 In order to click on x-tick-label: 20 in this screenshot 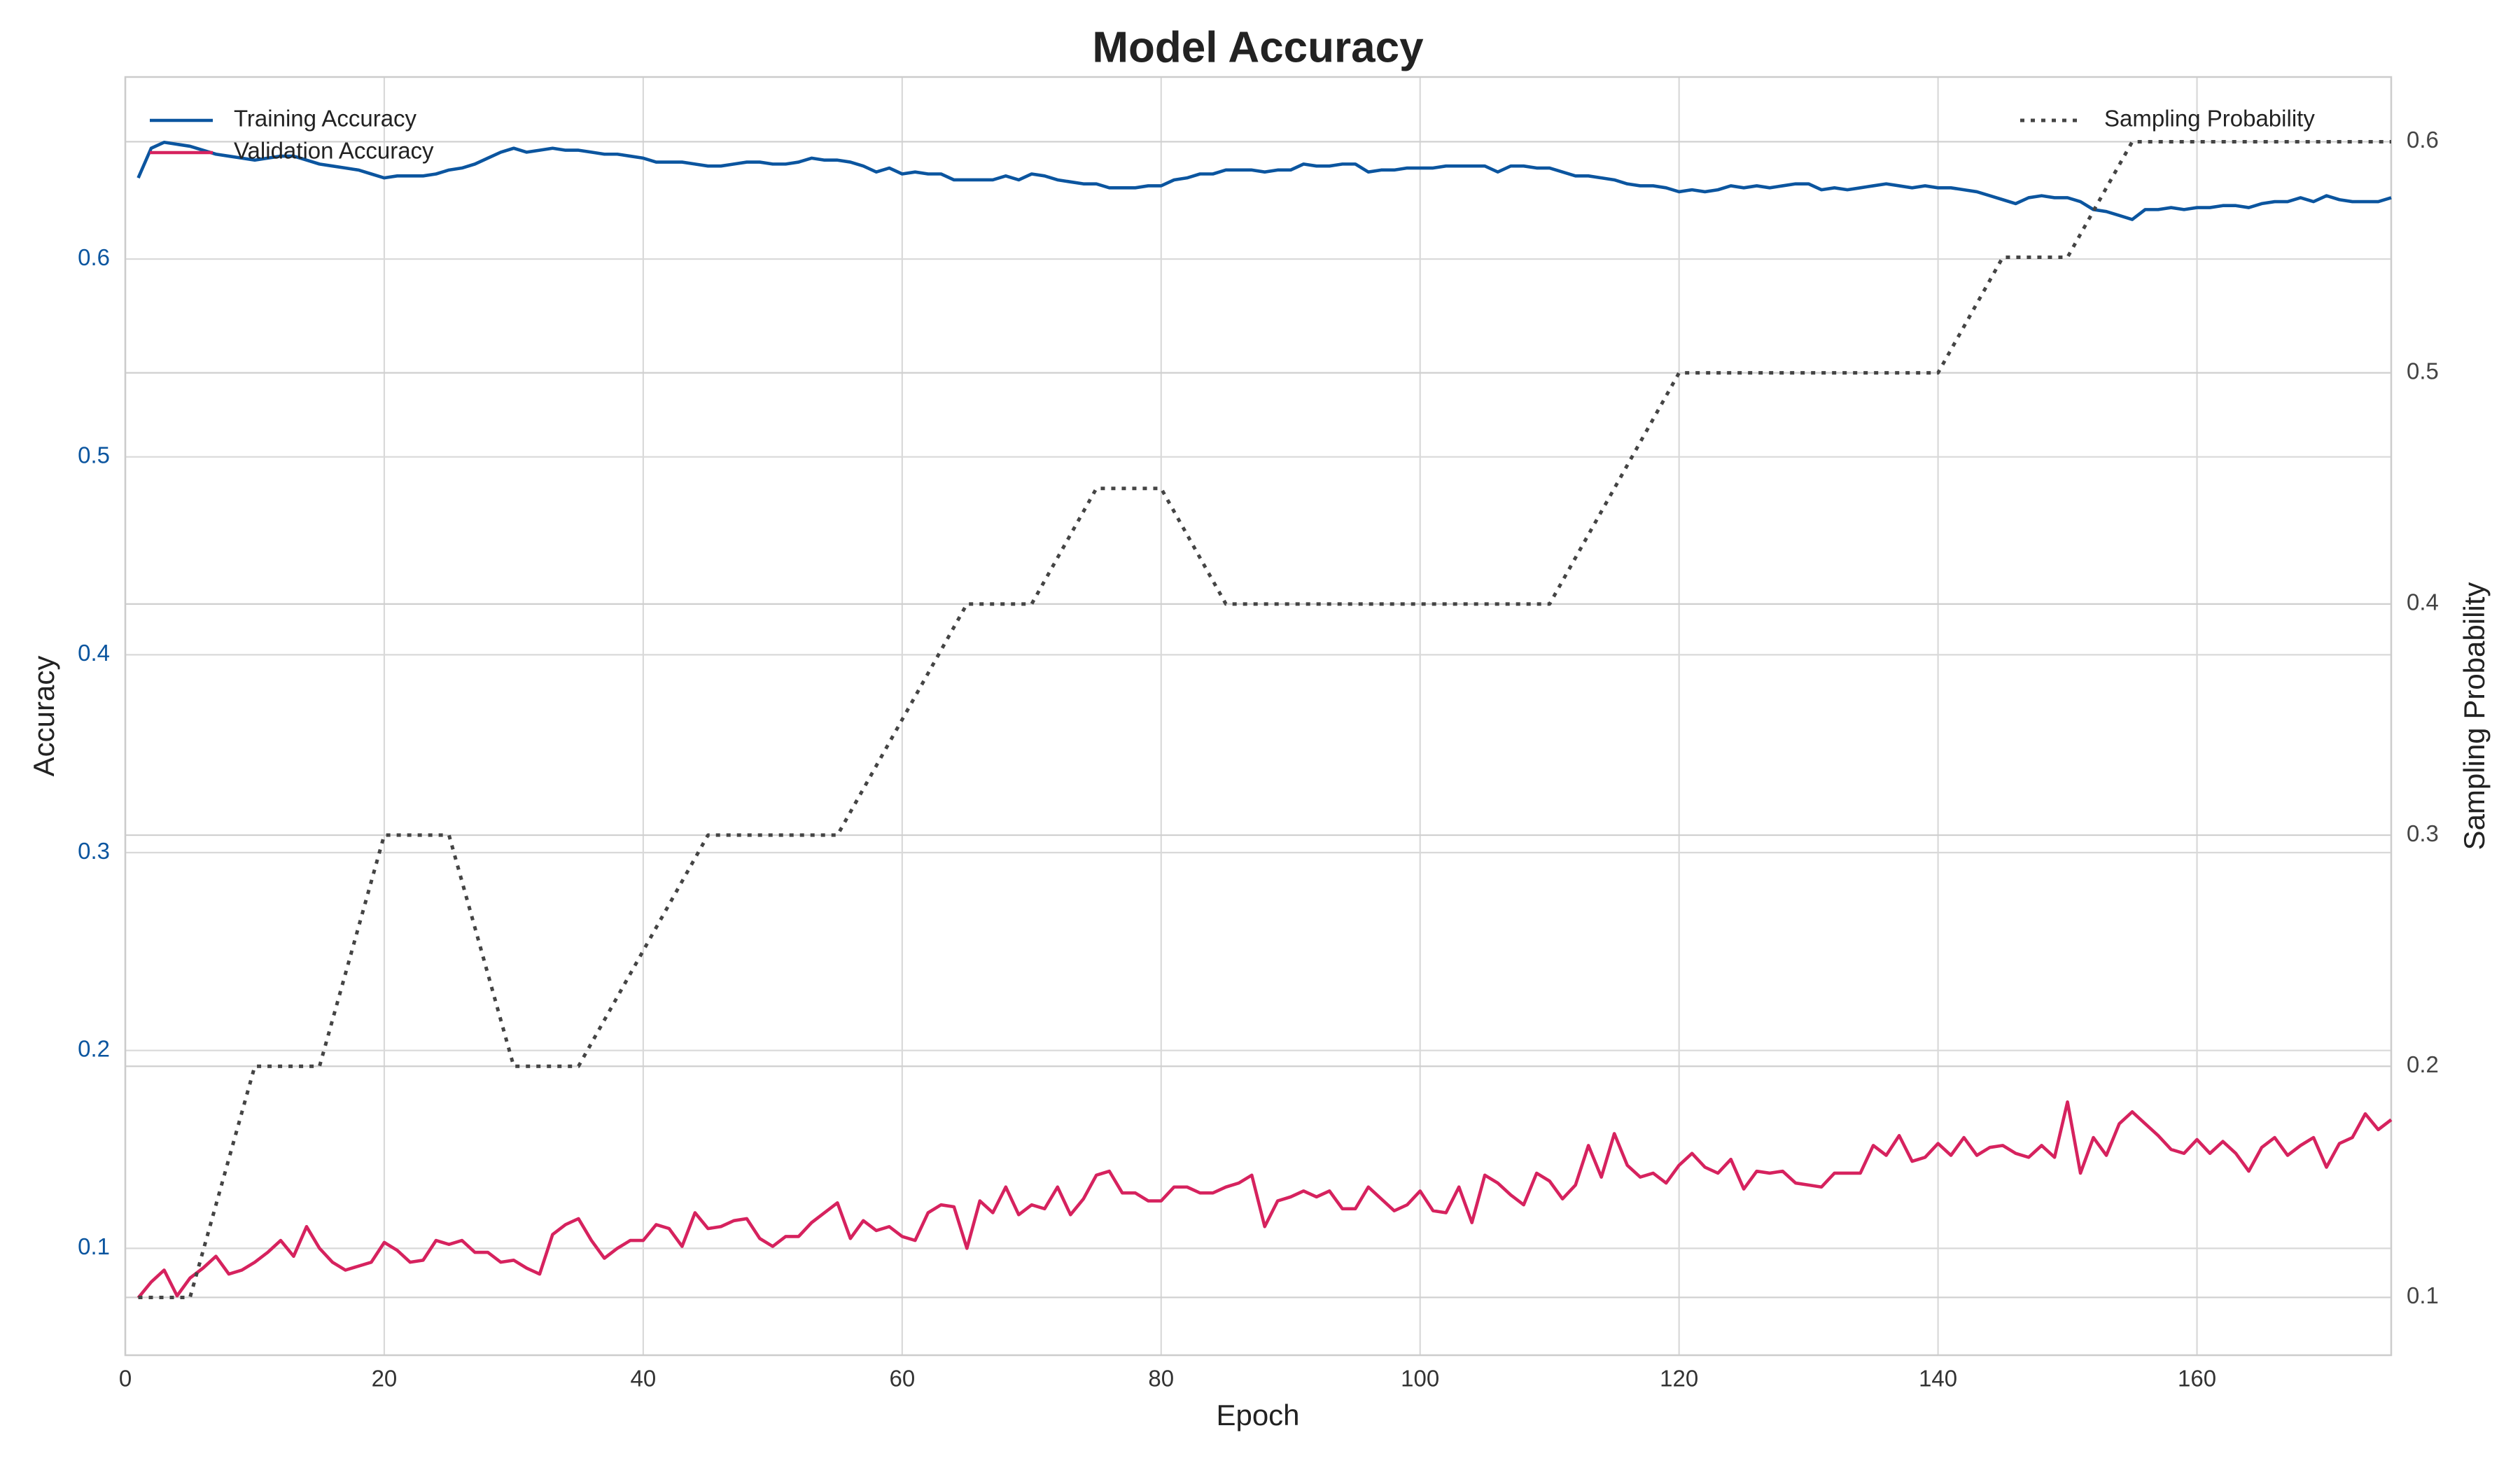, I will do `click(385, 1379)`.